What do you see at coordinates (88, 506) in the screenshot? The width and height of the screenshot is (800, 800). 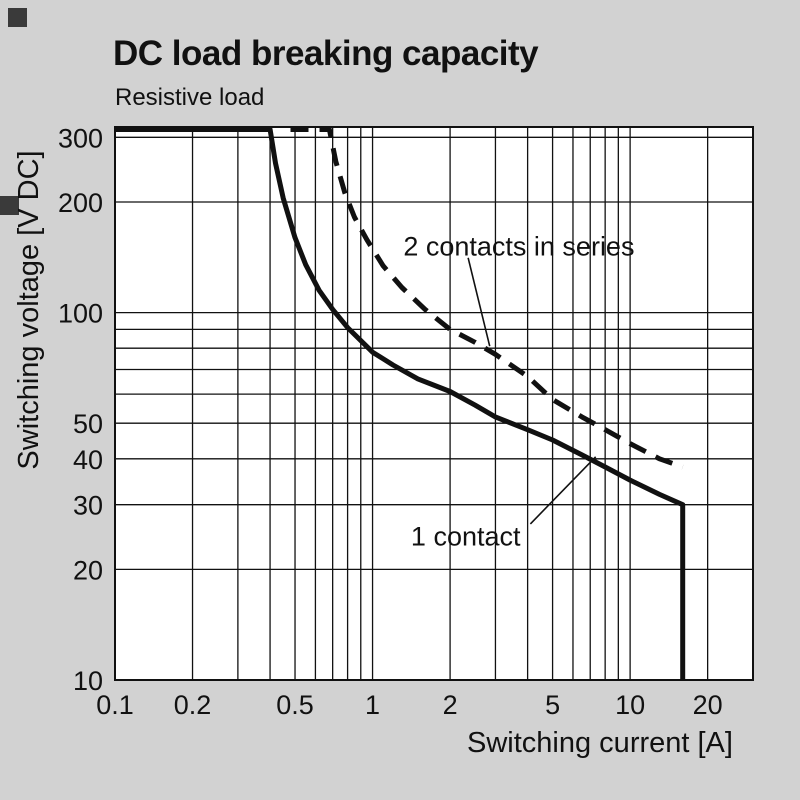 I see `y-tick-label: 30` at bounding box center [88, 506].